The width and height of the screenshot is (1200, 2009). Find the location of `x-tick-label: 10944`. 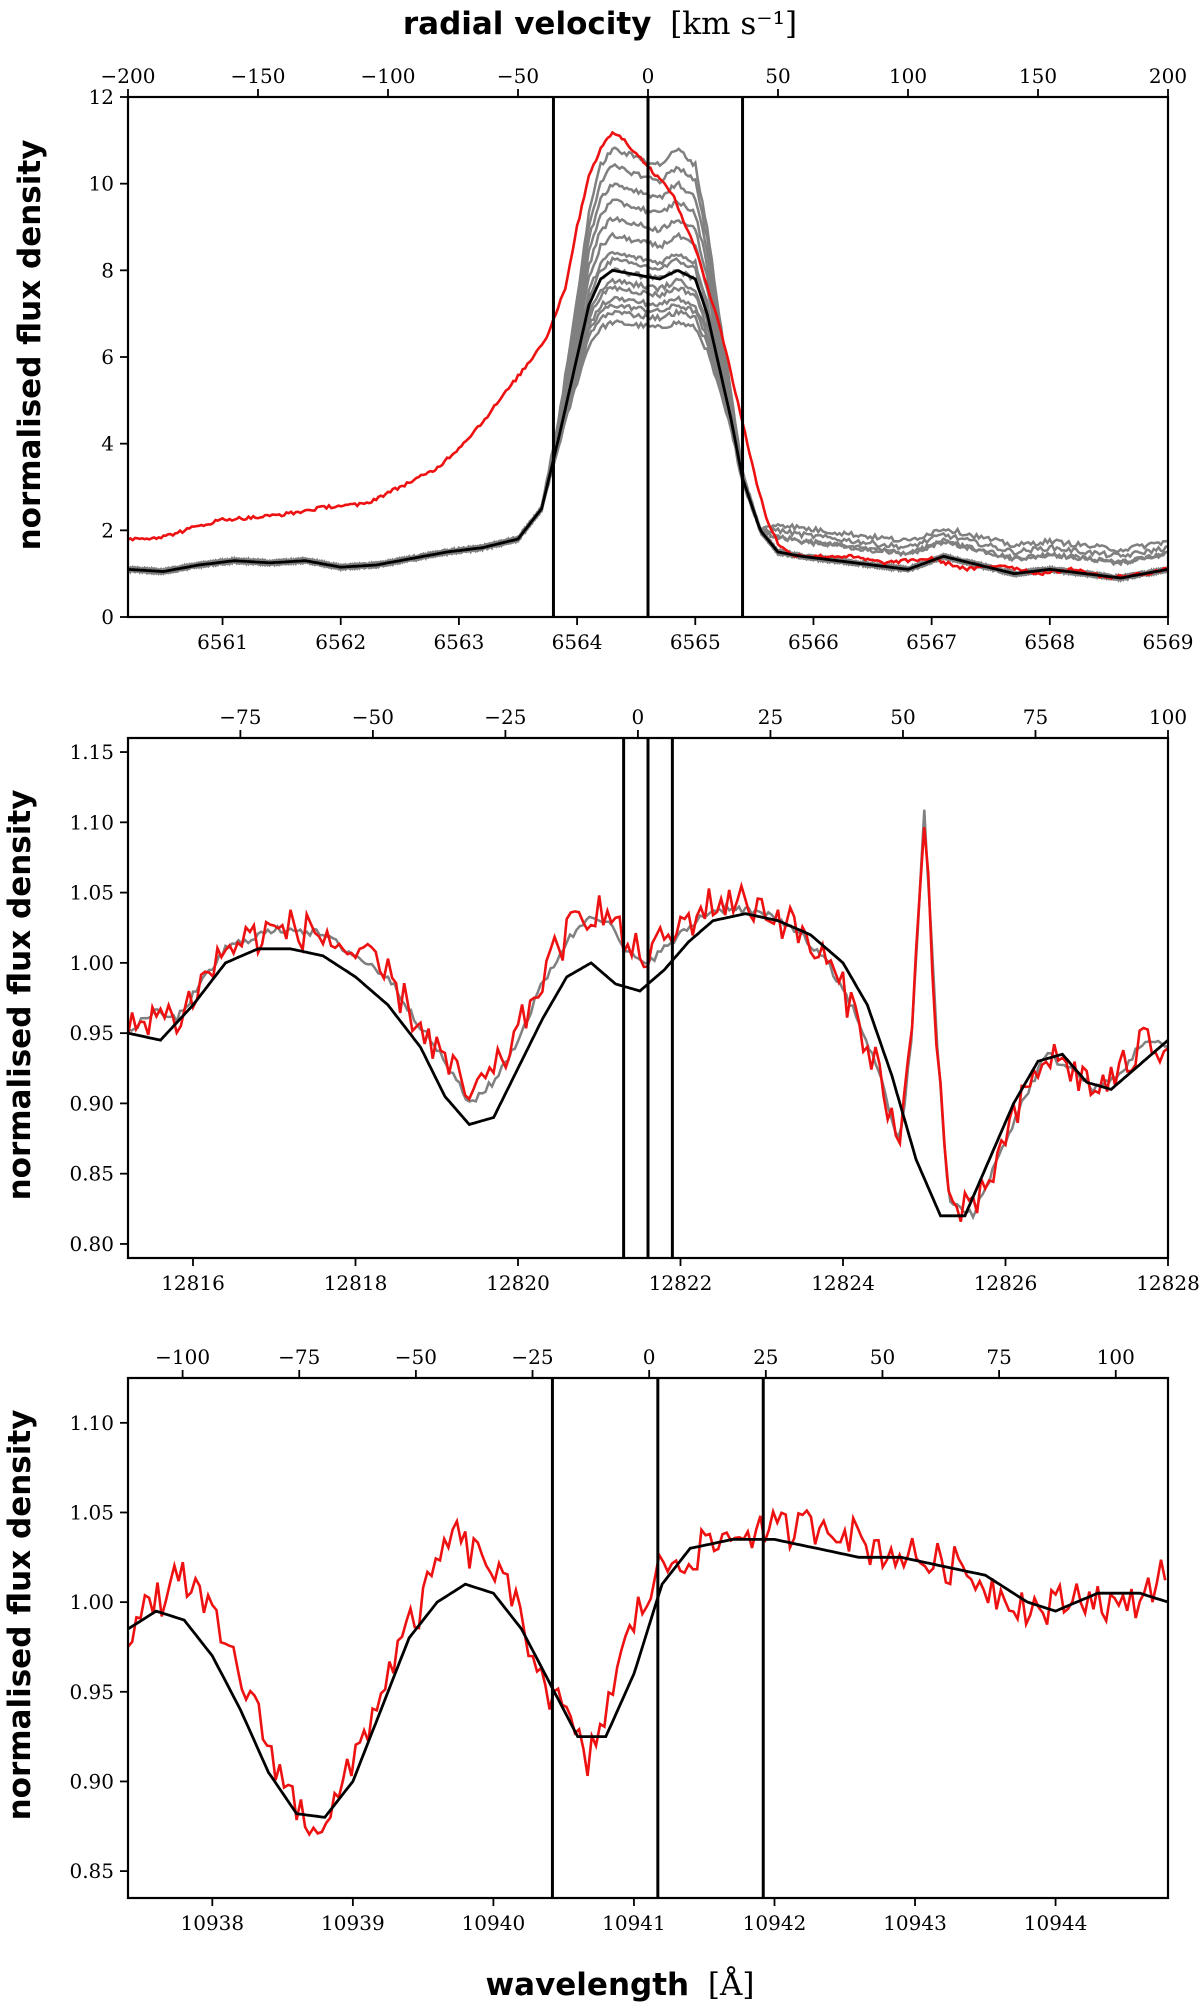

x-tick-label: 10944 is located at coordinates (1056, 1923).